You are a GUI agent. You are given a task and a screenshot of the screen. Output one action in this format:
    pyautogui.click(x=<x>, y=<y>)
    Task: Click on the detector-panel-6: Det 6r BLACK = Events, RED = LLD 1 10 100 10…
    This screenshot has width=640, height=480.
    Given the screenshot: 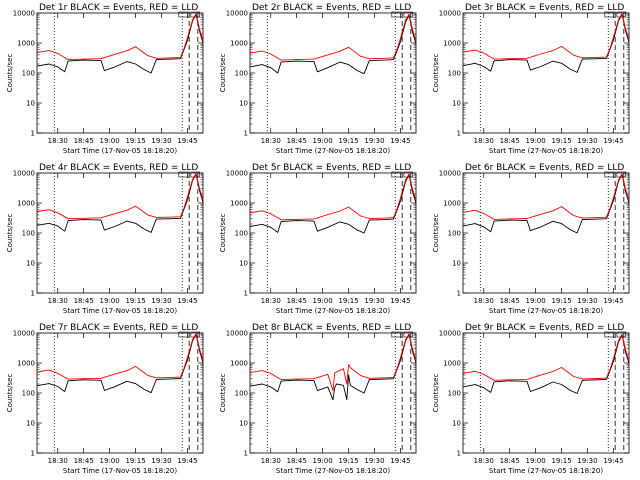 What is the action you would take?
    pyautogui.click(x=532, y=240)
    